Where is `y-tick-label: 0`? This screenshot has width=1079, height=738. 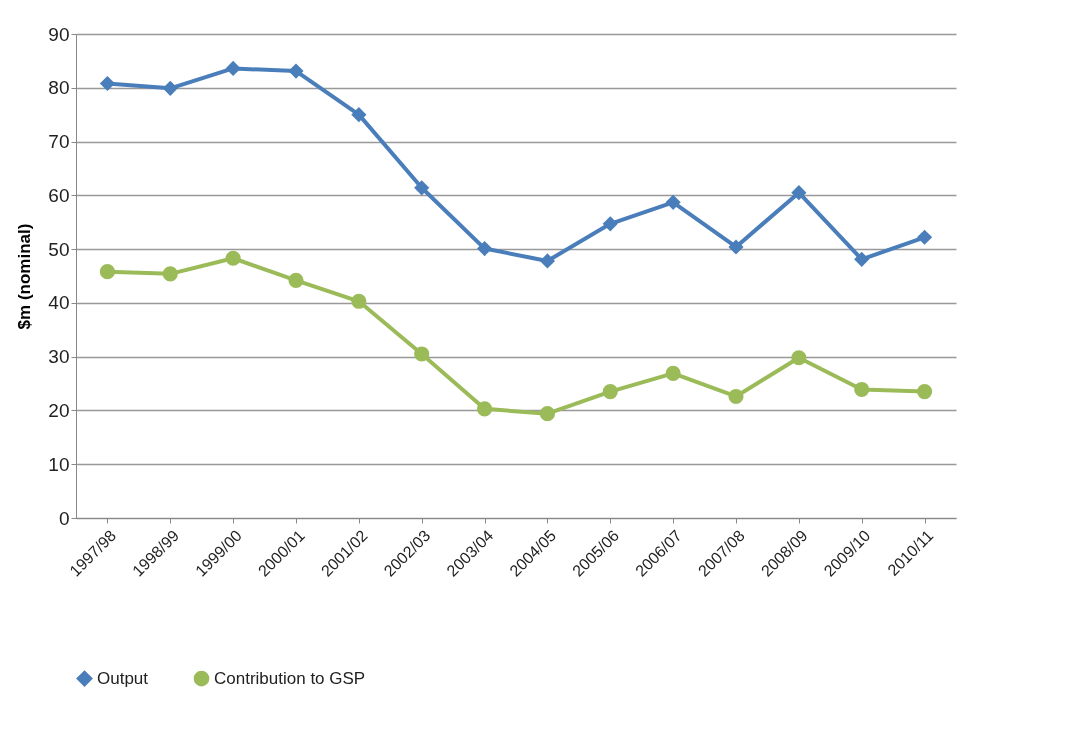
y-tick-label: 0 is located at coordinates (64, 518).